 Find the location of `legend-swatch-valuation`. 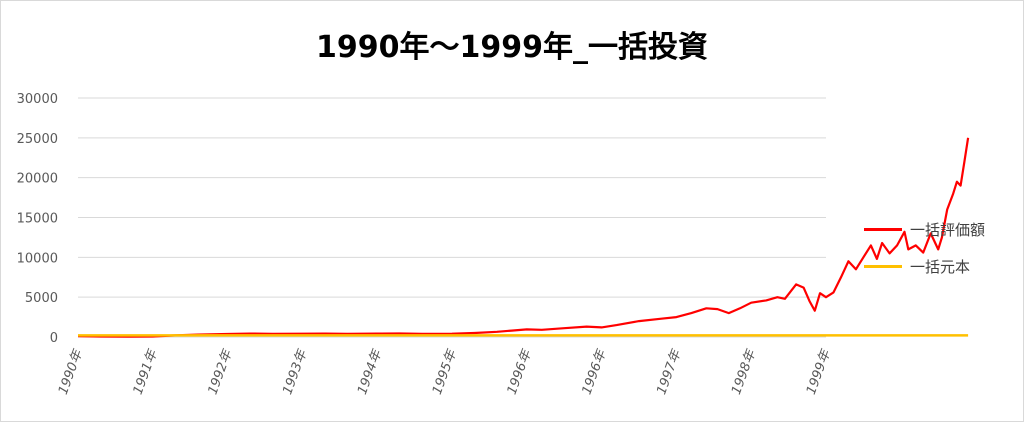

legend-swatch-valuation is located at coordinates (883, 229).